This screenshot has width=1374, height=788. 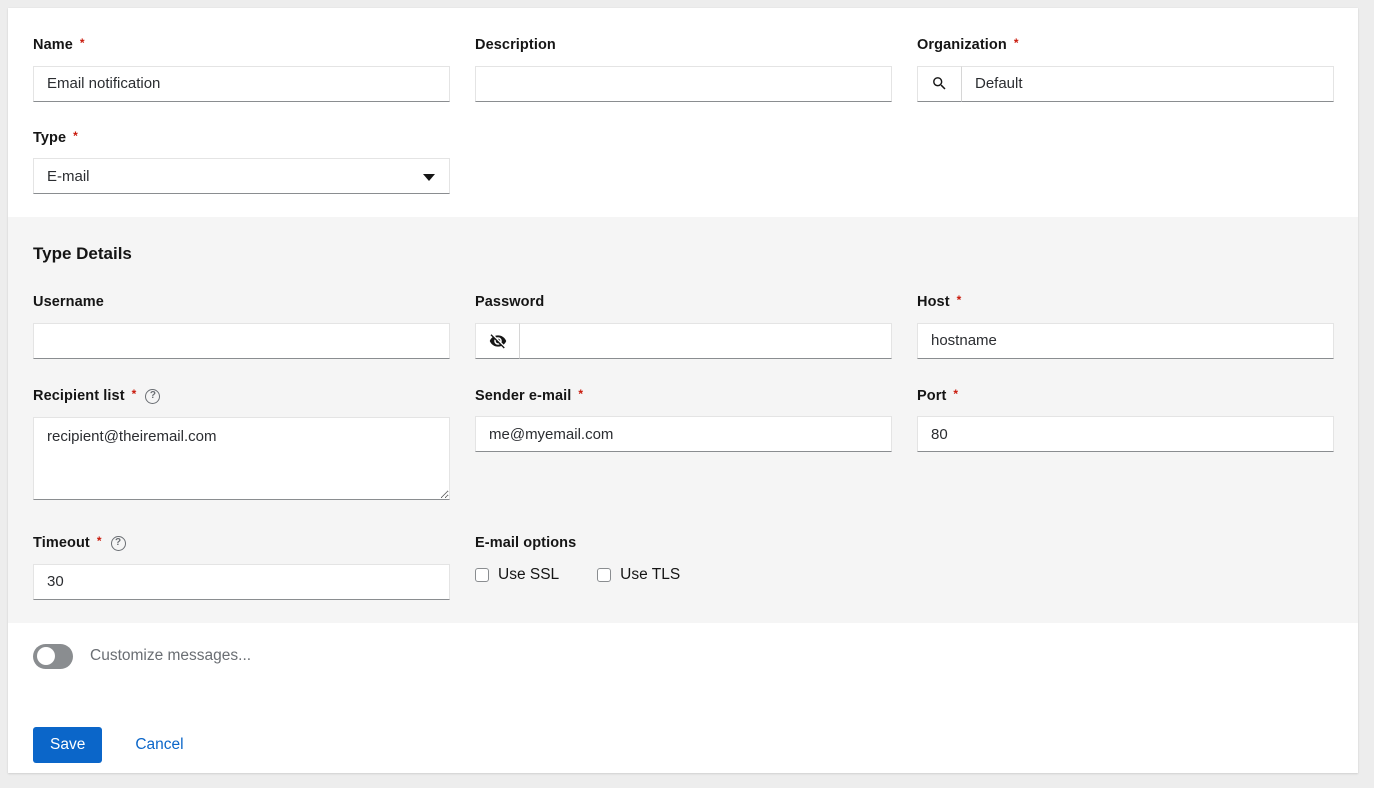 I want to click on sender-email-label: Sender e-mail *, so click(x=683, y=395).